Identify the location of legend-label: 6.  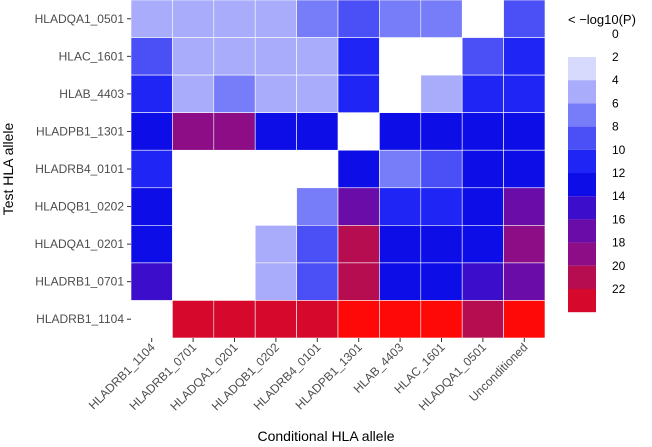
(615, 103).